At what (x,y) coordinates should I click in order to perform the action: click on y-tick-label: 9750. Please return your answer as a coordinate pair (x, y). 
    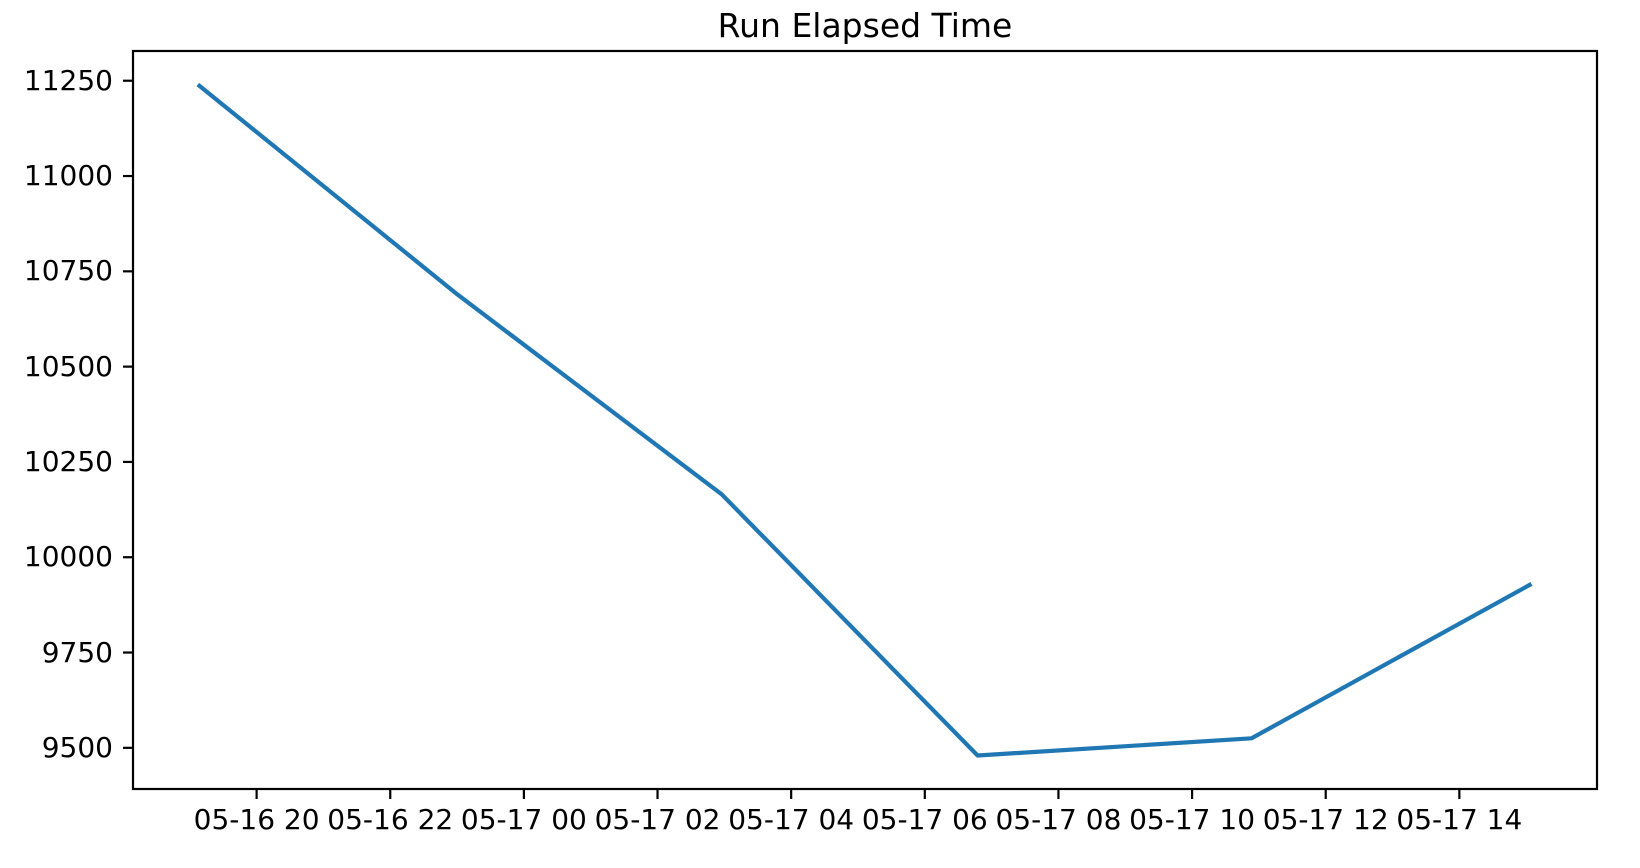
    Looking at the image, I should click on (77, 652).